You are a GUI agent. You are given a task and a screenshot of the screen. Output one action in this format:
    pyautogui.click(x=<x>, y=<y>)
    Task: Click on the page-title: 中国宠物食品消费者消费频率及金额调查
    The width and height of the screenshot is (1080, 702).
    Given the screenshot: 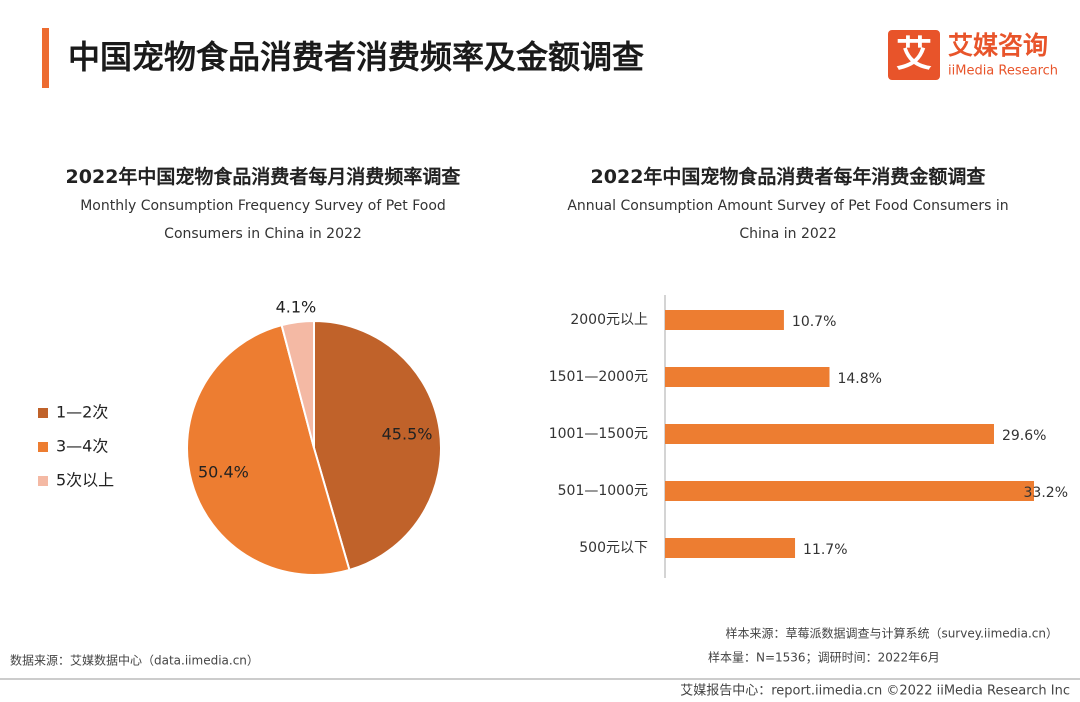 What is the action you would take?
    pyautogui.click(x=356, y=57)
    